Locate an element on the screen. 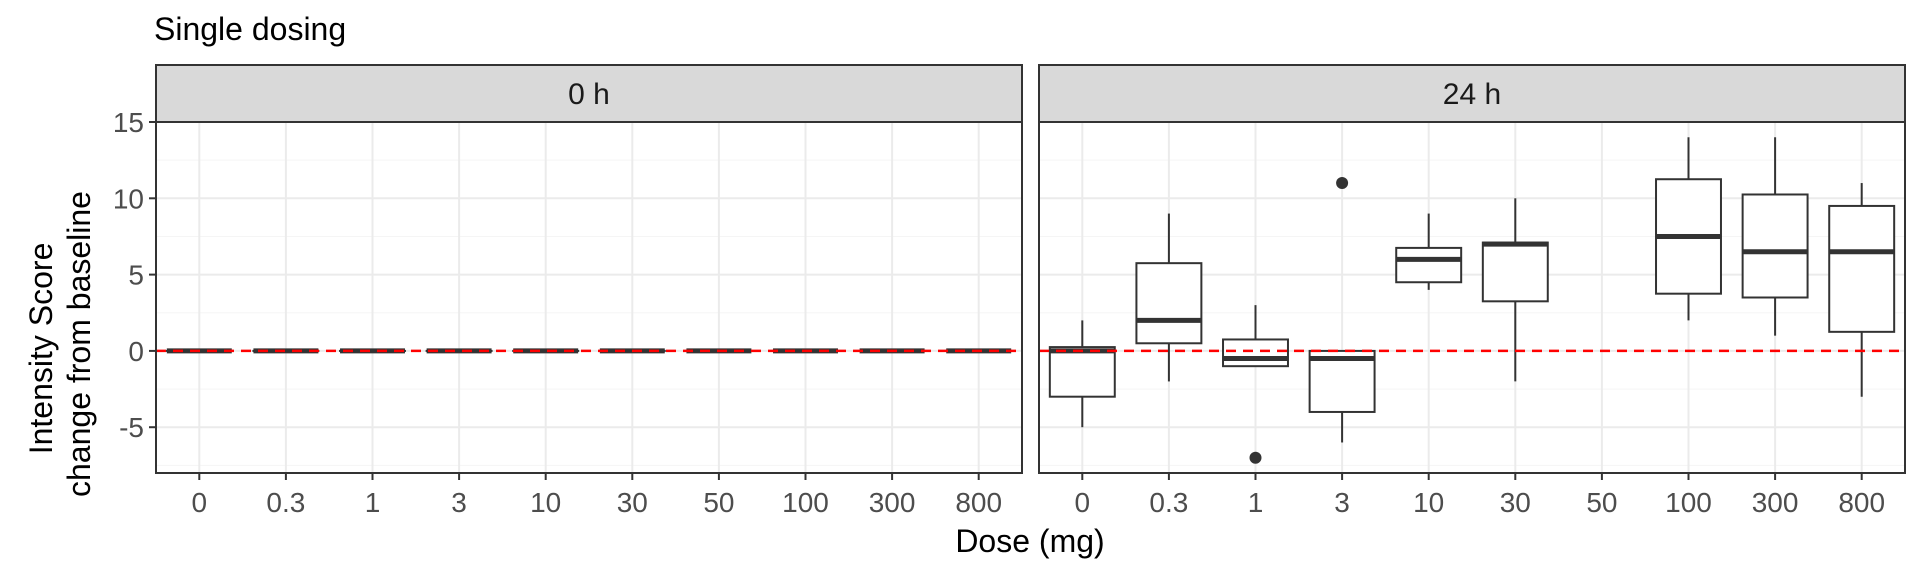 The width and height of the screenshot is (1920, 576). x-axis-title: Dose (mg) is located at coordinates (1029, 541).